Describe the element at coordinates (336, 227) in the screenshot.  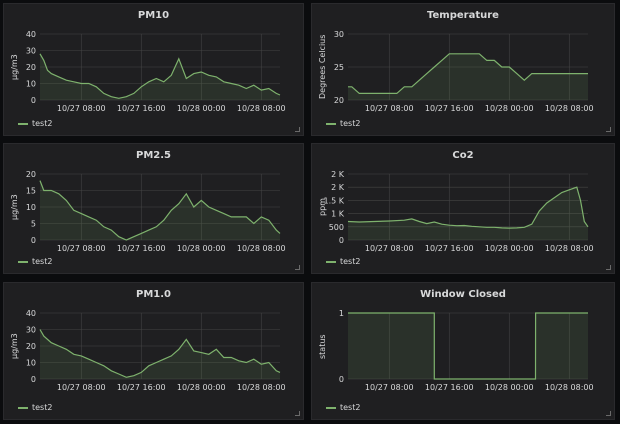
I see `y-tick-label: 500` at that location.